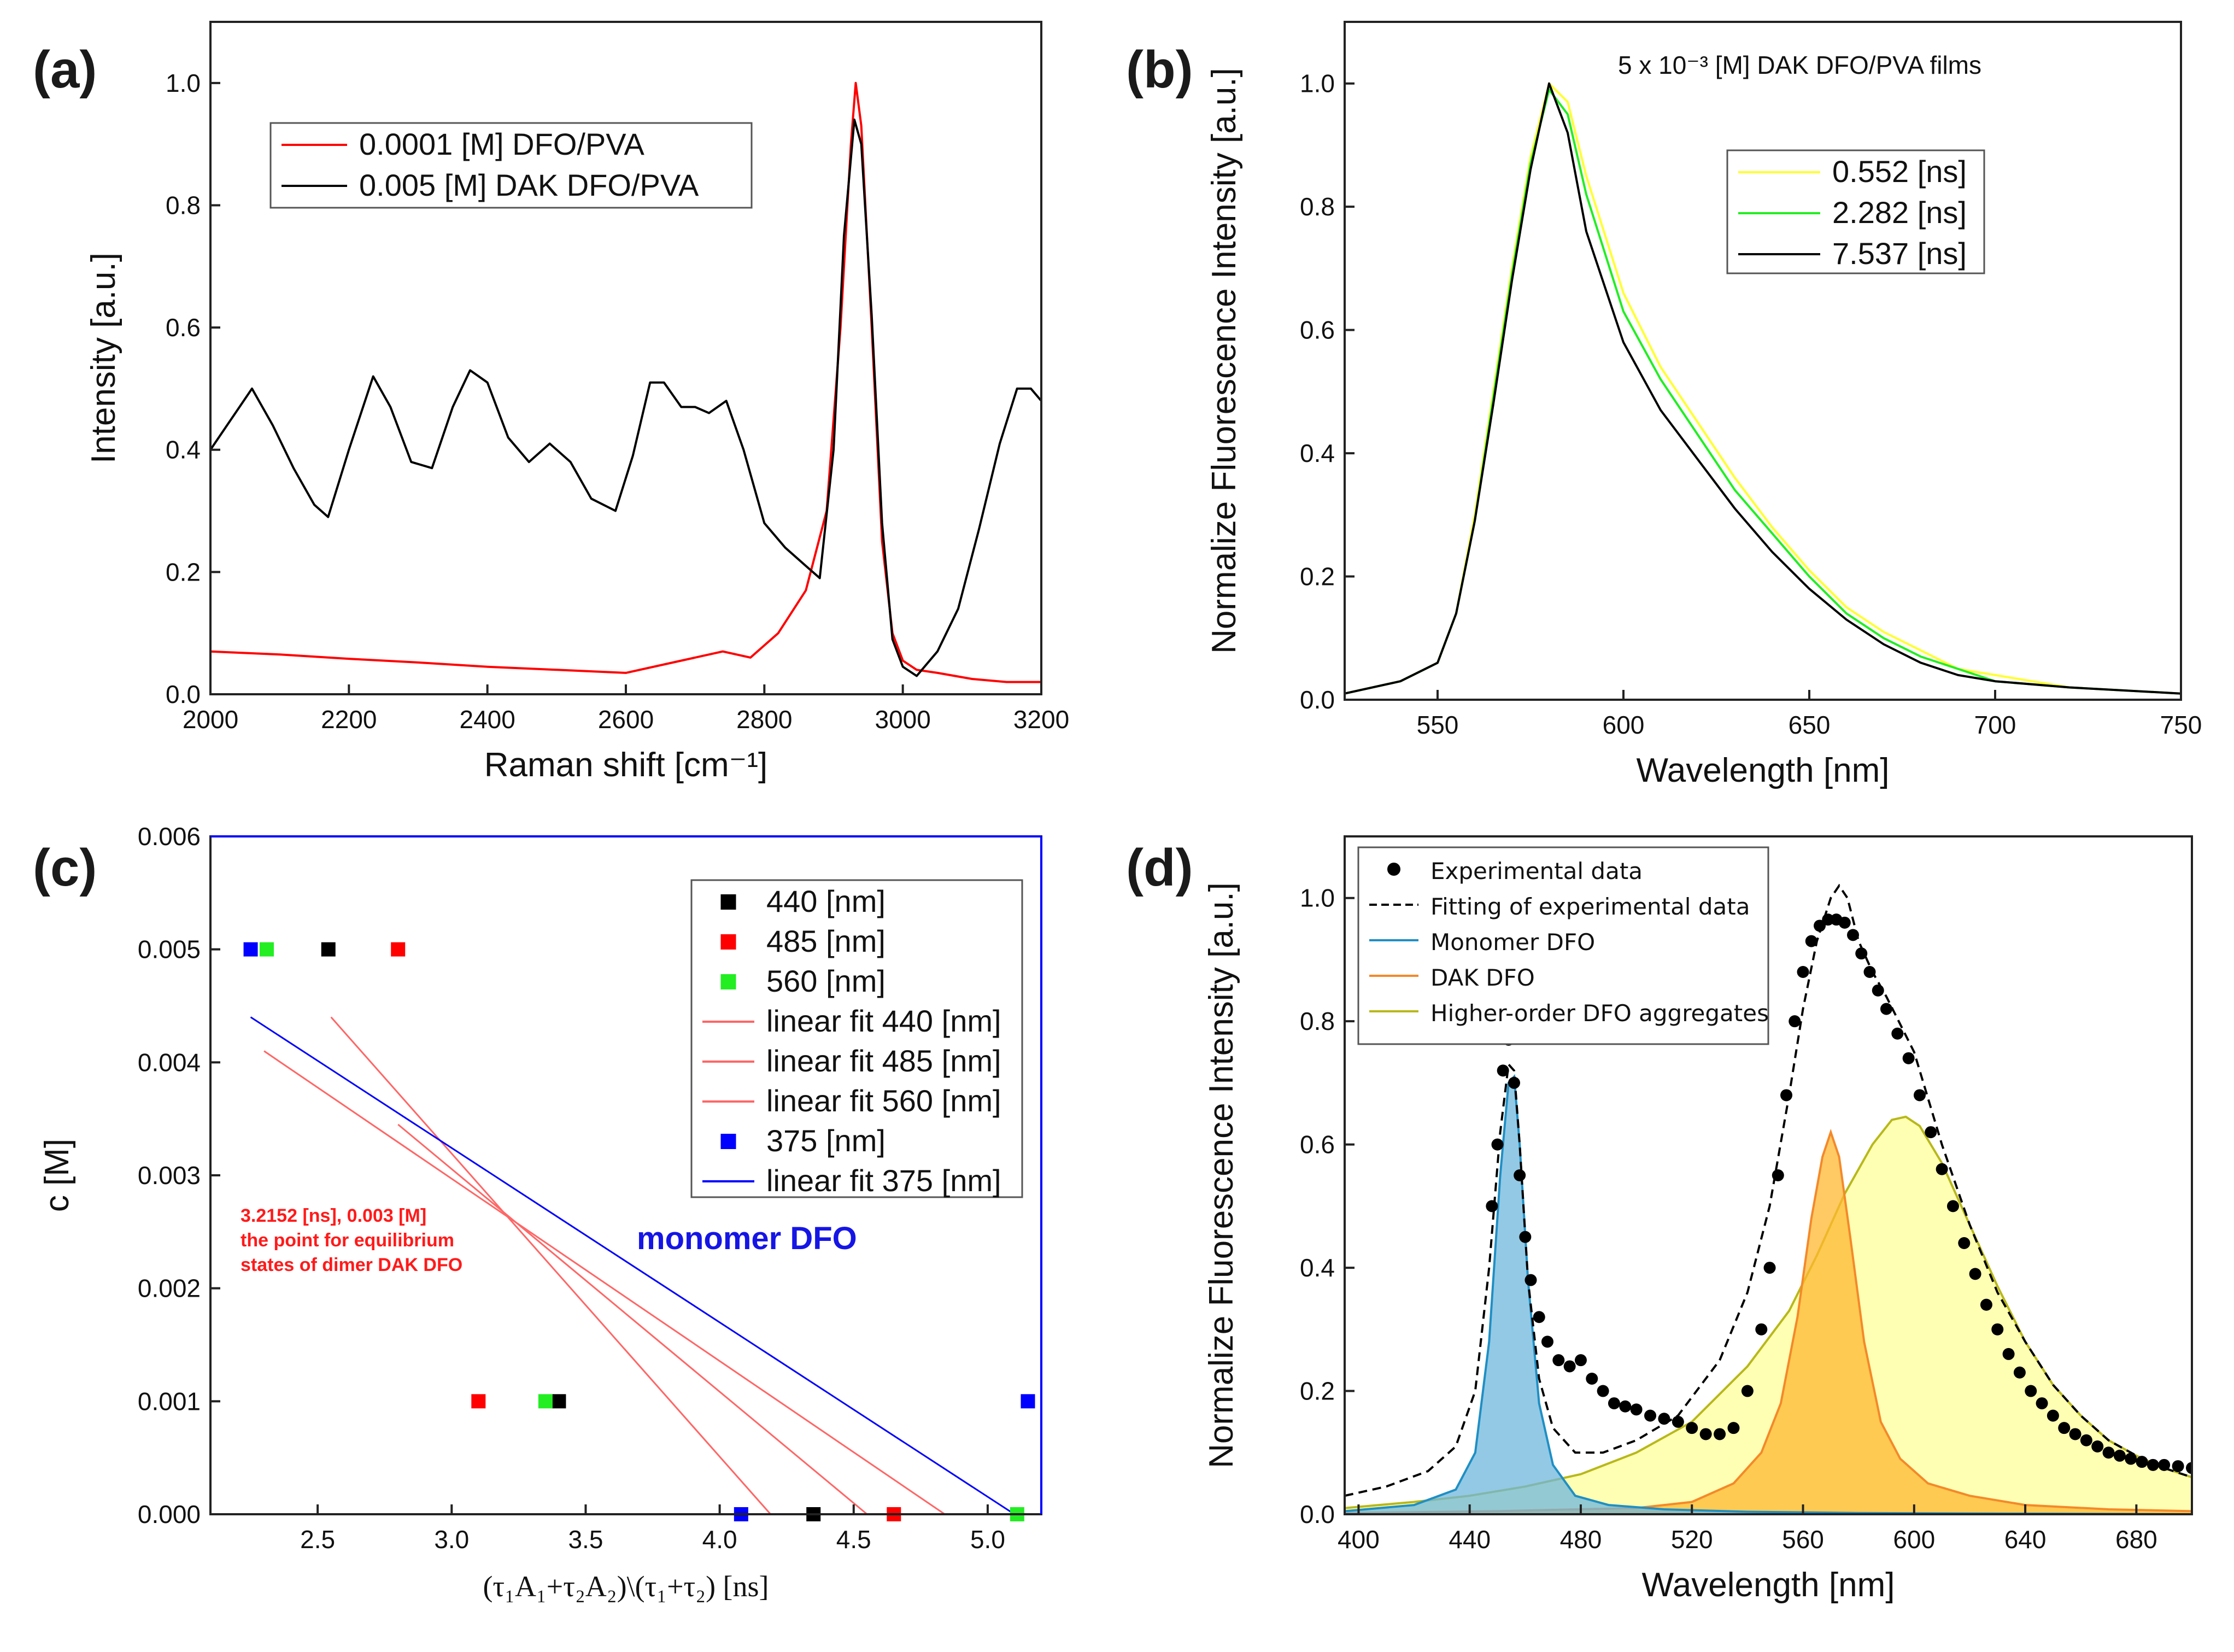  I want to click on panel-label-c: (c), so click(65, 868).